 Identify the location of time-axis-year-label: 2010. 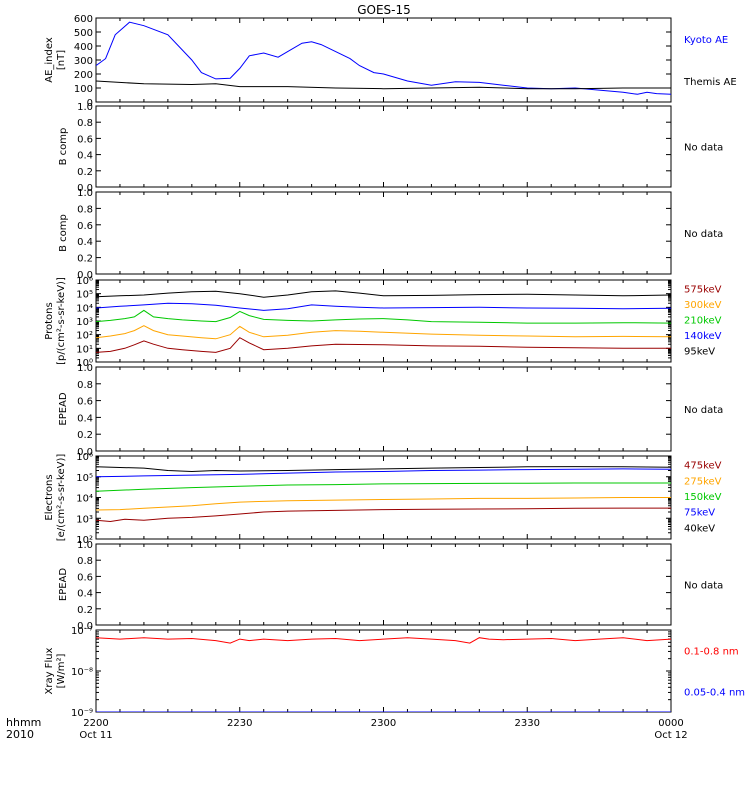
(20, 734).